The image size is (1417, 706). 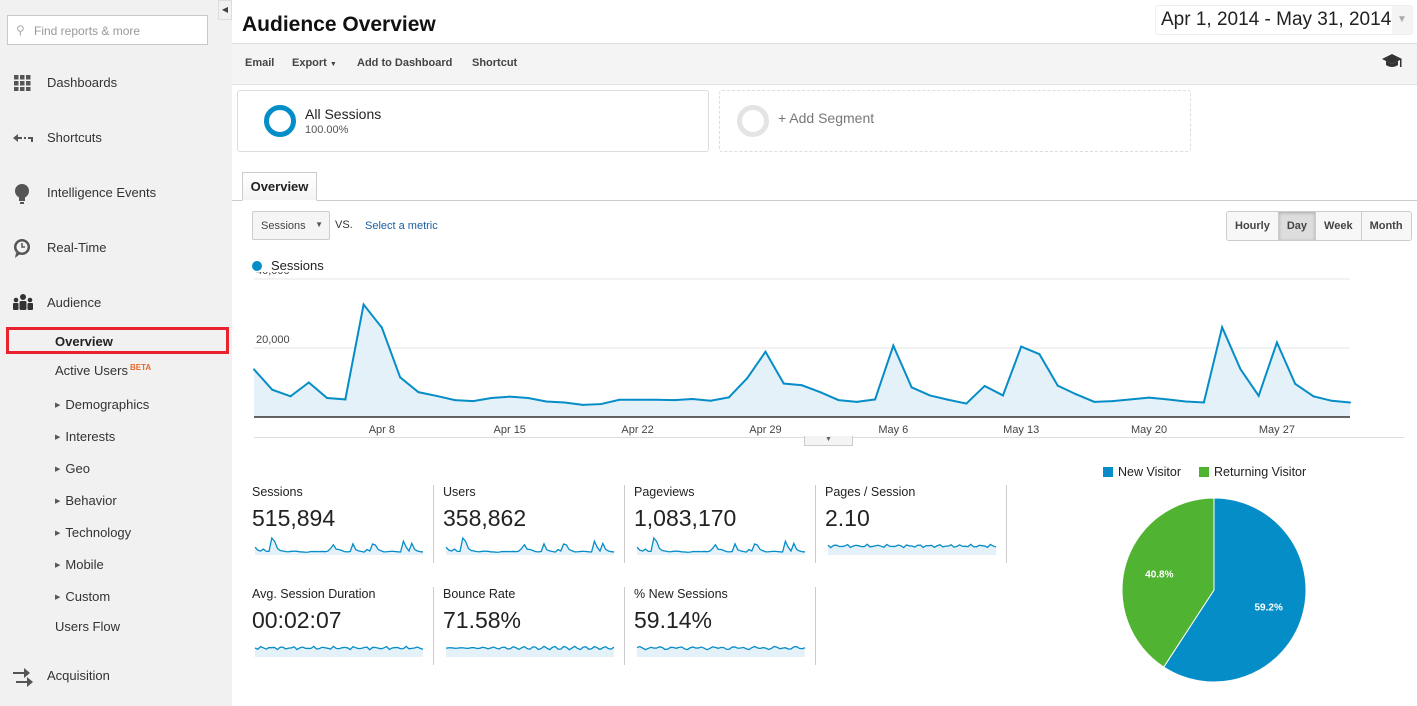 I want to click on export-button: Export ▼, so click(x=314, y=63).